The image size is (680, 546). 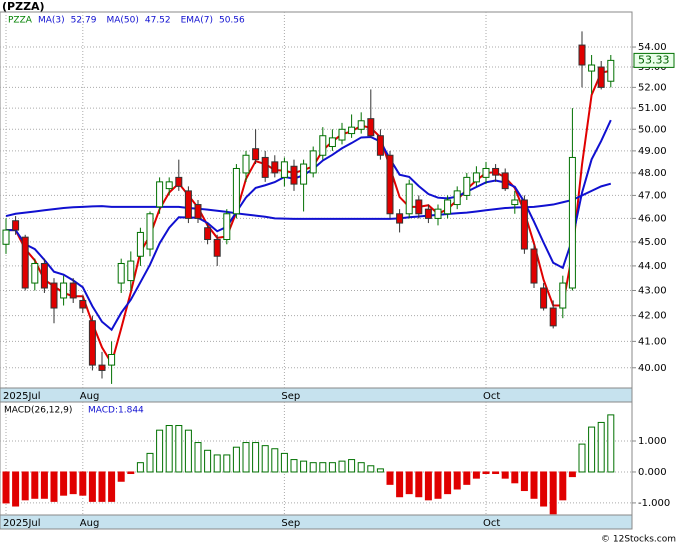 What do you see at coordinates (652, 242) in the screenshot?
I see `y-tick-label: 45.00` at bounding box center [652, 242].